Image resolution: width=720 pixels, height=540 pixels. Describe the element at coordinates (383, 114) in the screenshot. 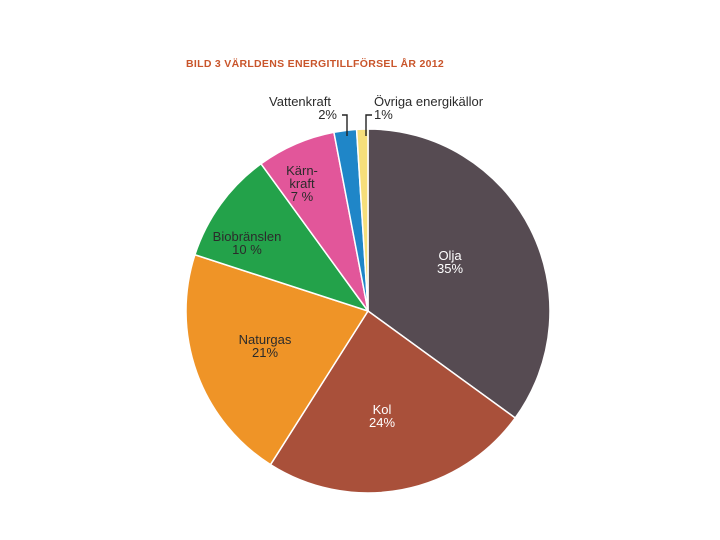

I see `slice-label: 1%` at that location.